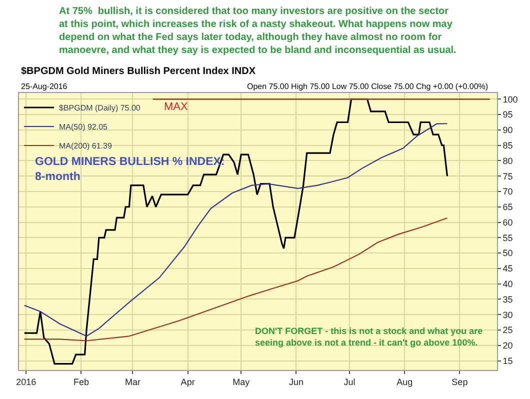 Image resolution: width=530 pixels, height=399 pixels. What do you see at coordinates (176, 107) in the screenshot?
I see `ref-line-label: MAX` at bounding box center [176, 107].